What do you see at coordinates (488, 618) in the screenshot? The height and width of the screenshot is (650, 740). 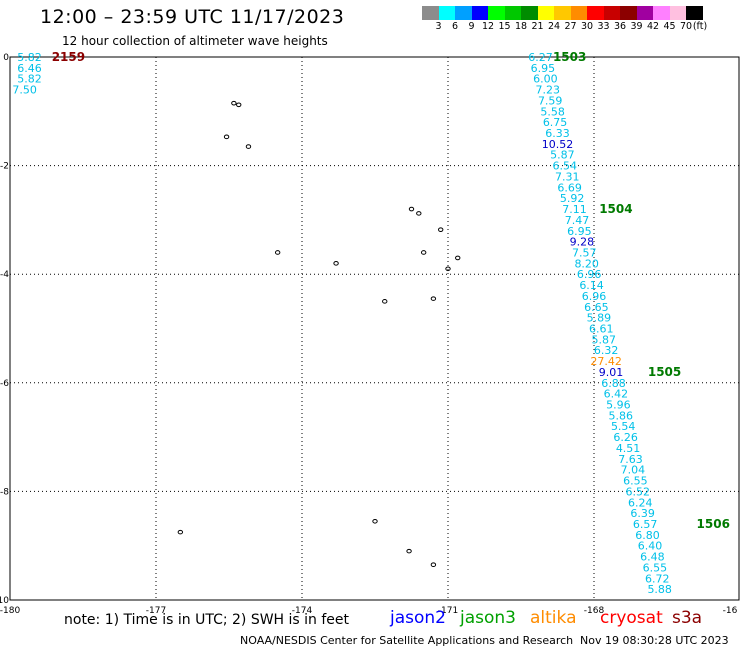 I see `mission-jason3: jason3` at bounding box center [488, 618].